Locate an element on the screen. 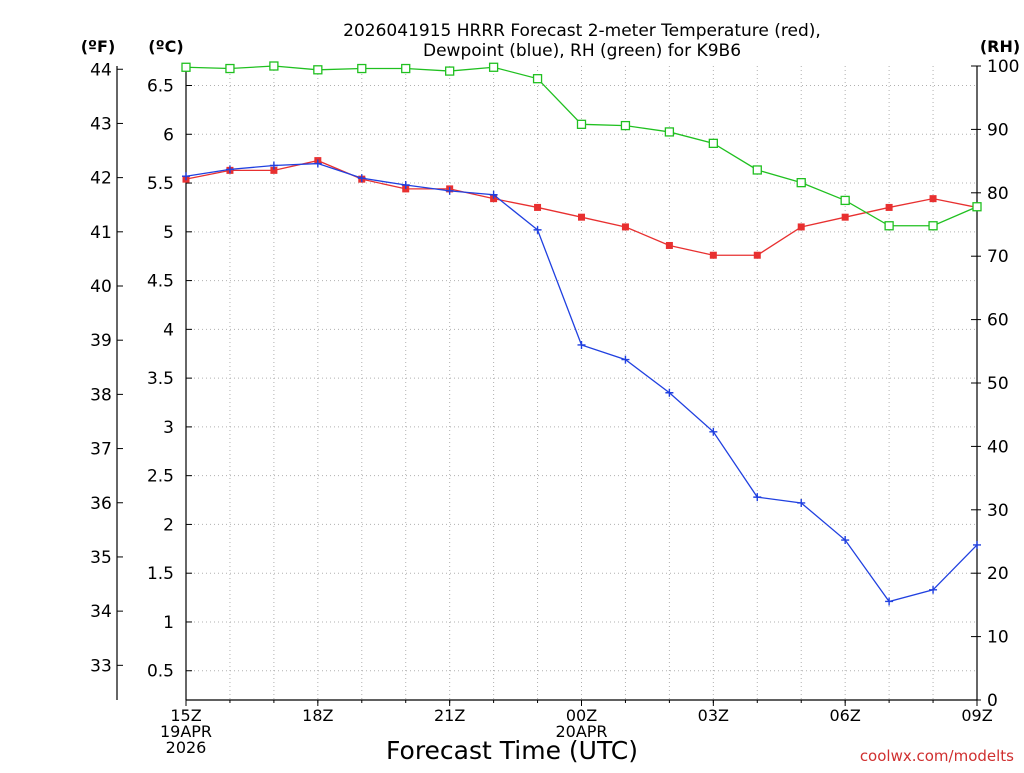 This screenshot has width=1024, height=773. celsius-tick-label: 5.5 is located at coordinates (160, 184).